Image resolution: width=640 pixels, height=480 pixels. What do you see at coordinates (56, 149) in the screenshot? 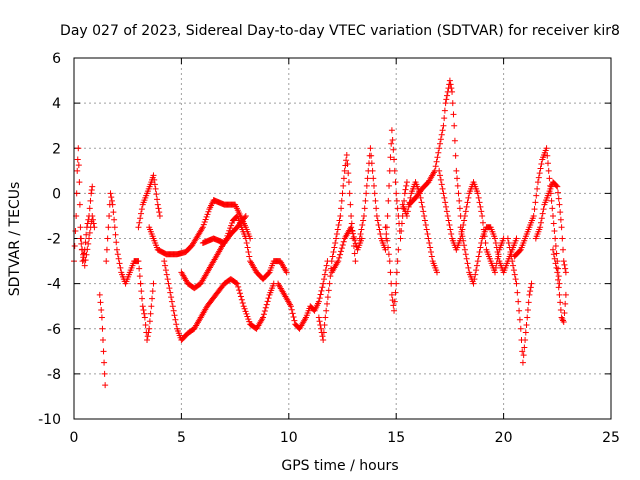
I see `y-tick-label: 2` at bounding box center [56, 149].